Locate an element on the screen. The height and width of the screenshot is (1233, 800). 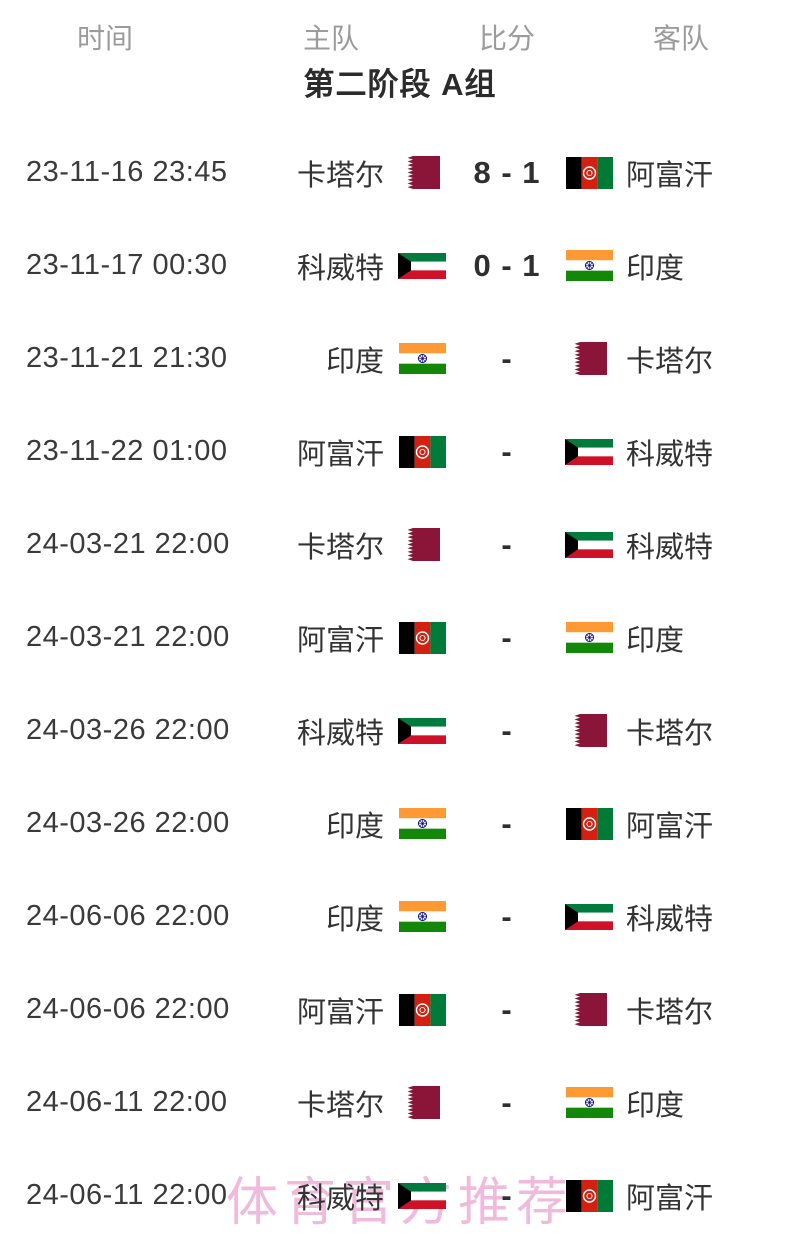
column-header-time: 时间 is located at coordinates (104, 38).